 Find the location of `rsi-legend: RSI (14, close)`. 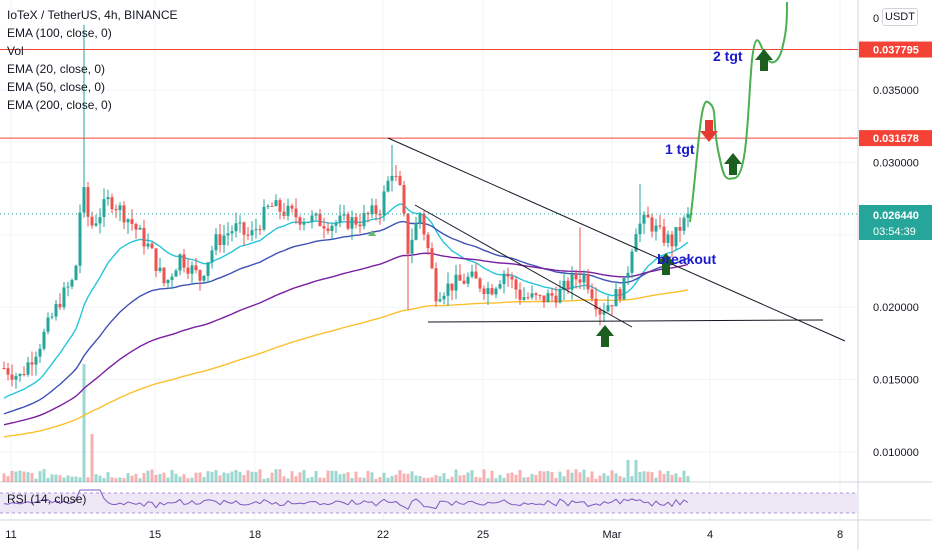

rsi-legend: RSI (14, close) is located at coordinates (47, 499).